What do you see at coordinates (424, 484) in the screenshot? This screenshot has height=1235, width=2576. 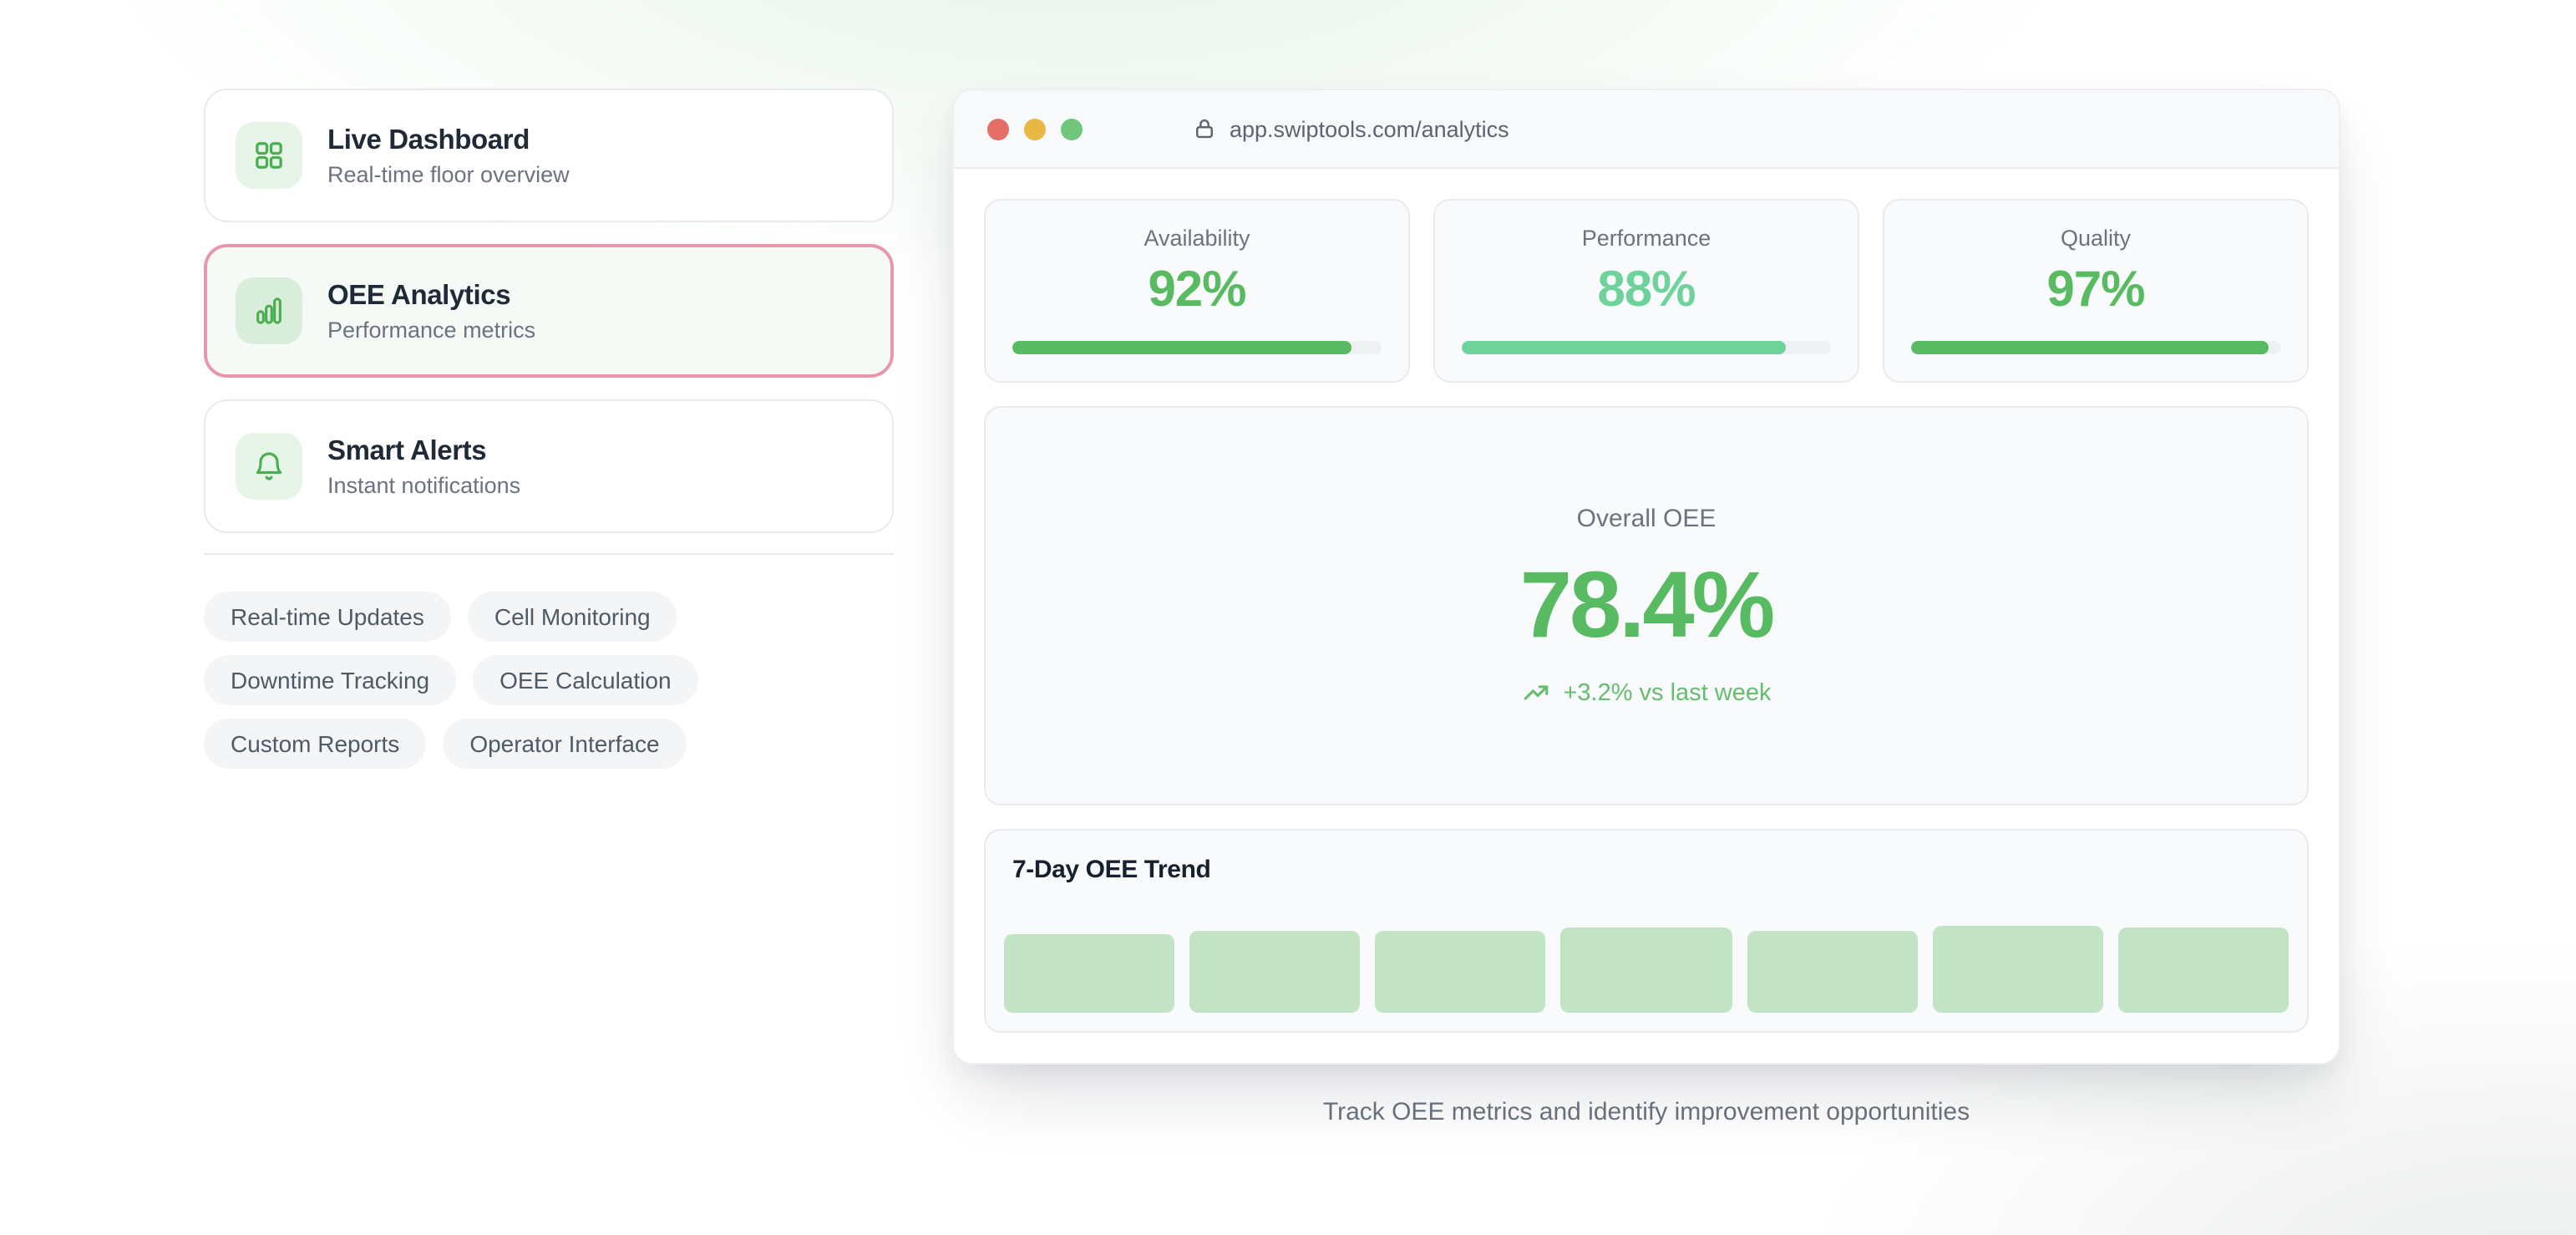 I see `feature-subtitle: Instant notifications` at bounding box center [424, 484].